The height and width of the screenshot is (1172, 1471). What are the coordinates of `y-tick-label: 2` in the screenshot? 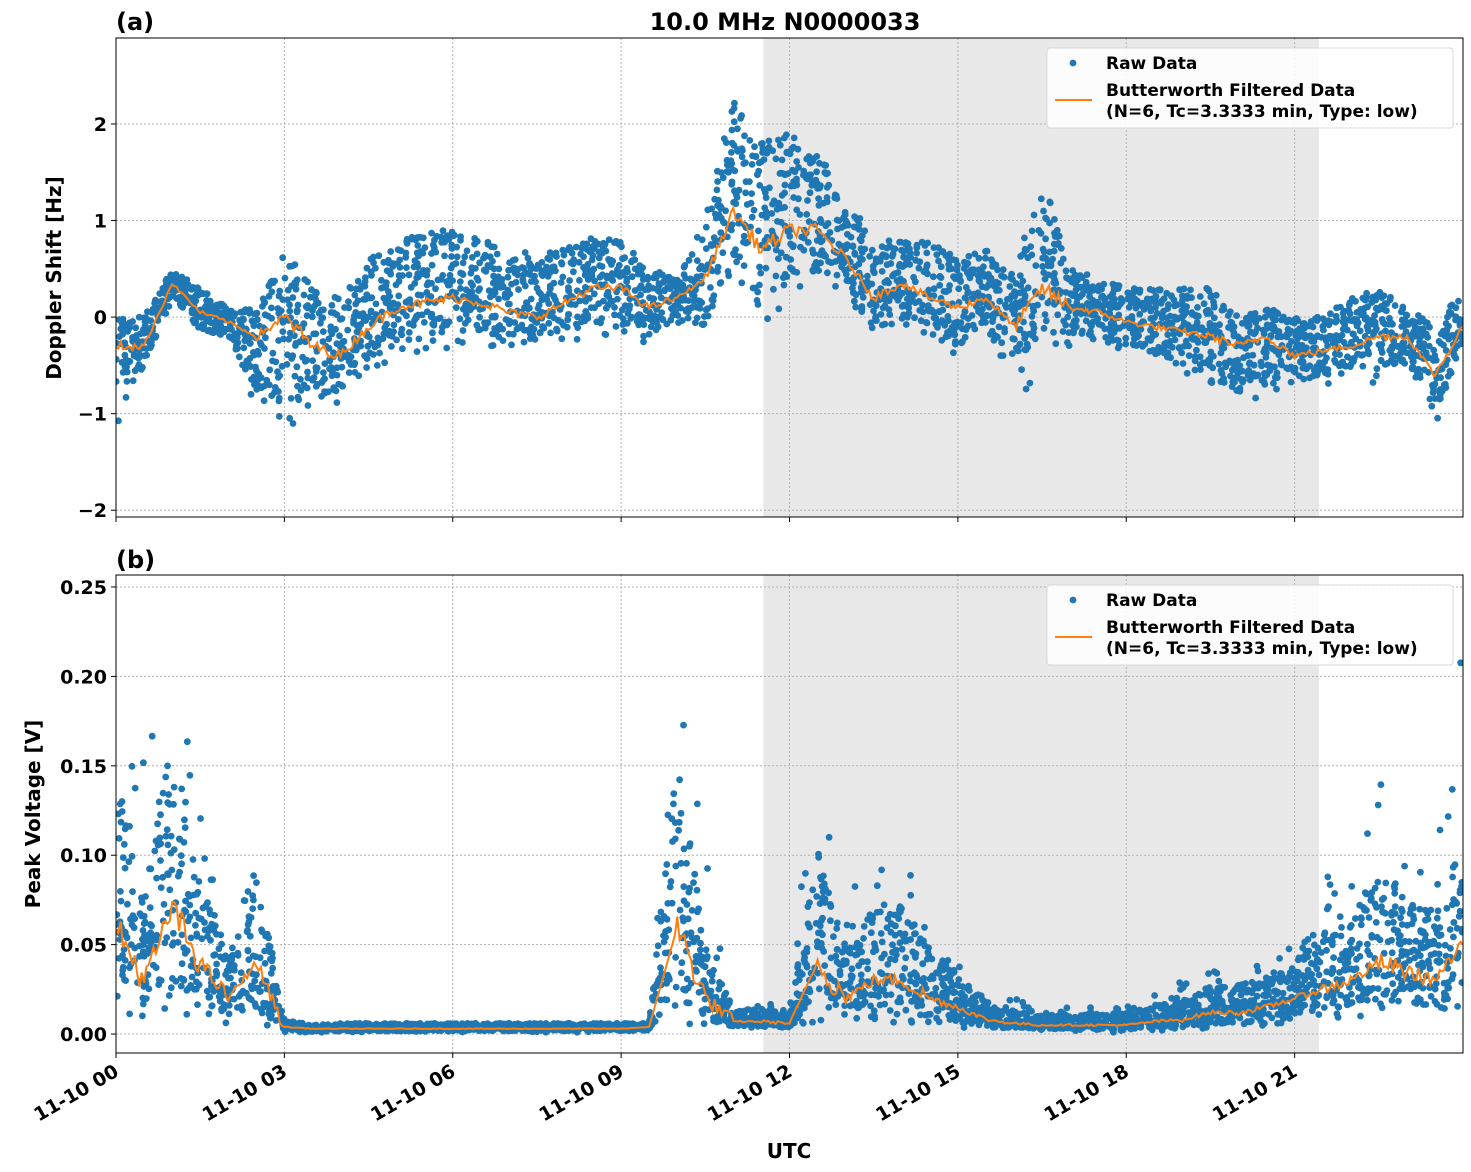 It's located at (100, 125).